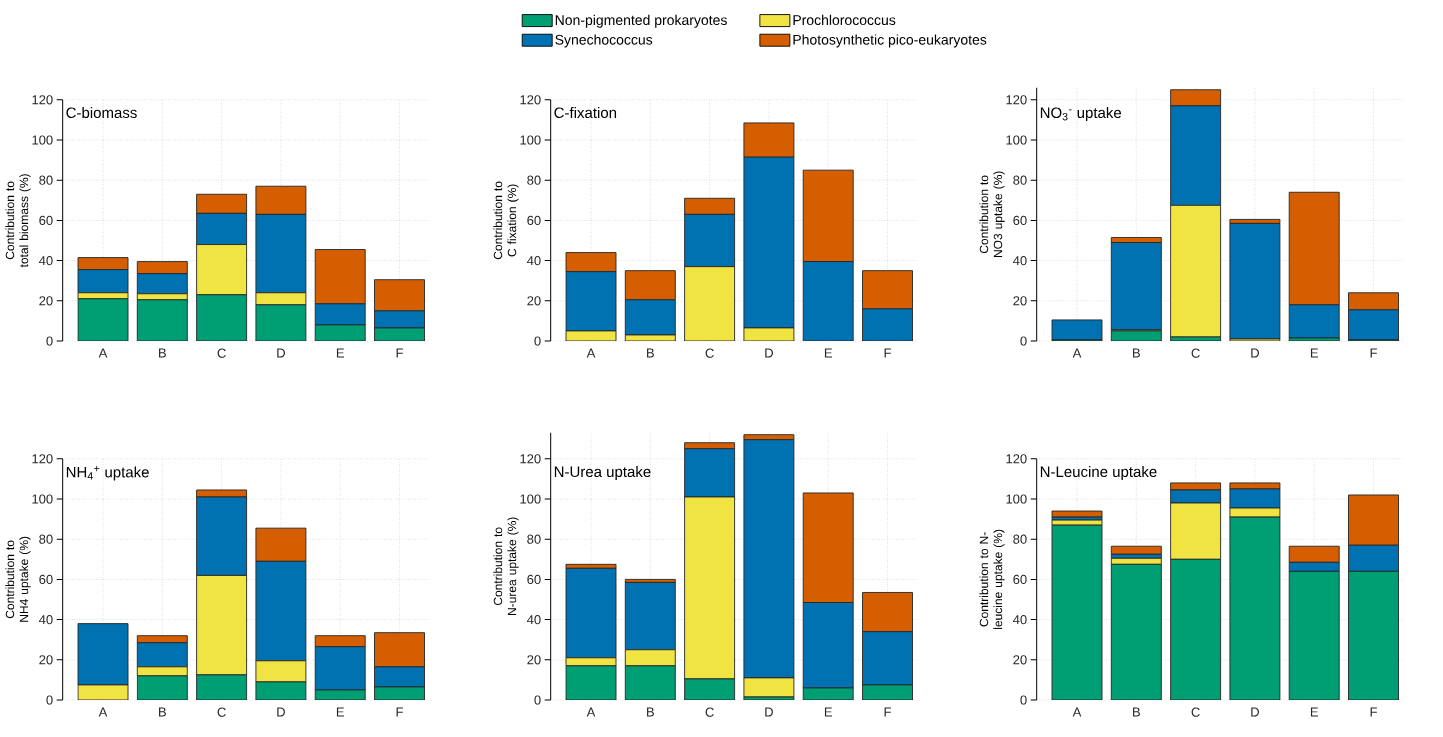 The width and height of the screenshot is (1443, 737). Describe the element at coordinates (1081, 114) in the screenshot. I see `text: NO$_{3}$$^{-}$ uptake` at that location.